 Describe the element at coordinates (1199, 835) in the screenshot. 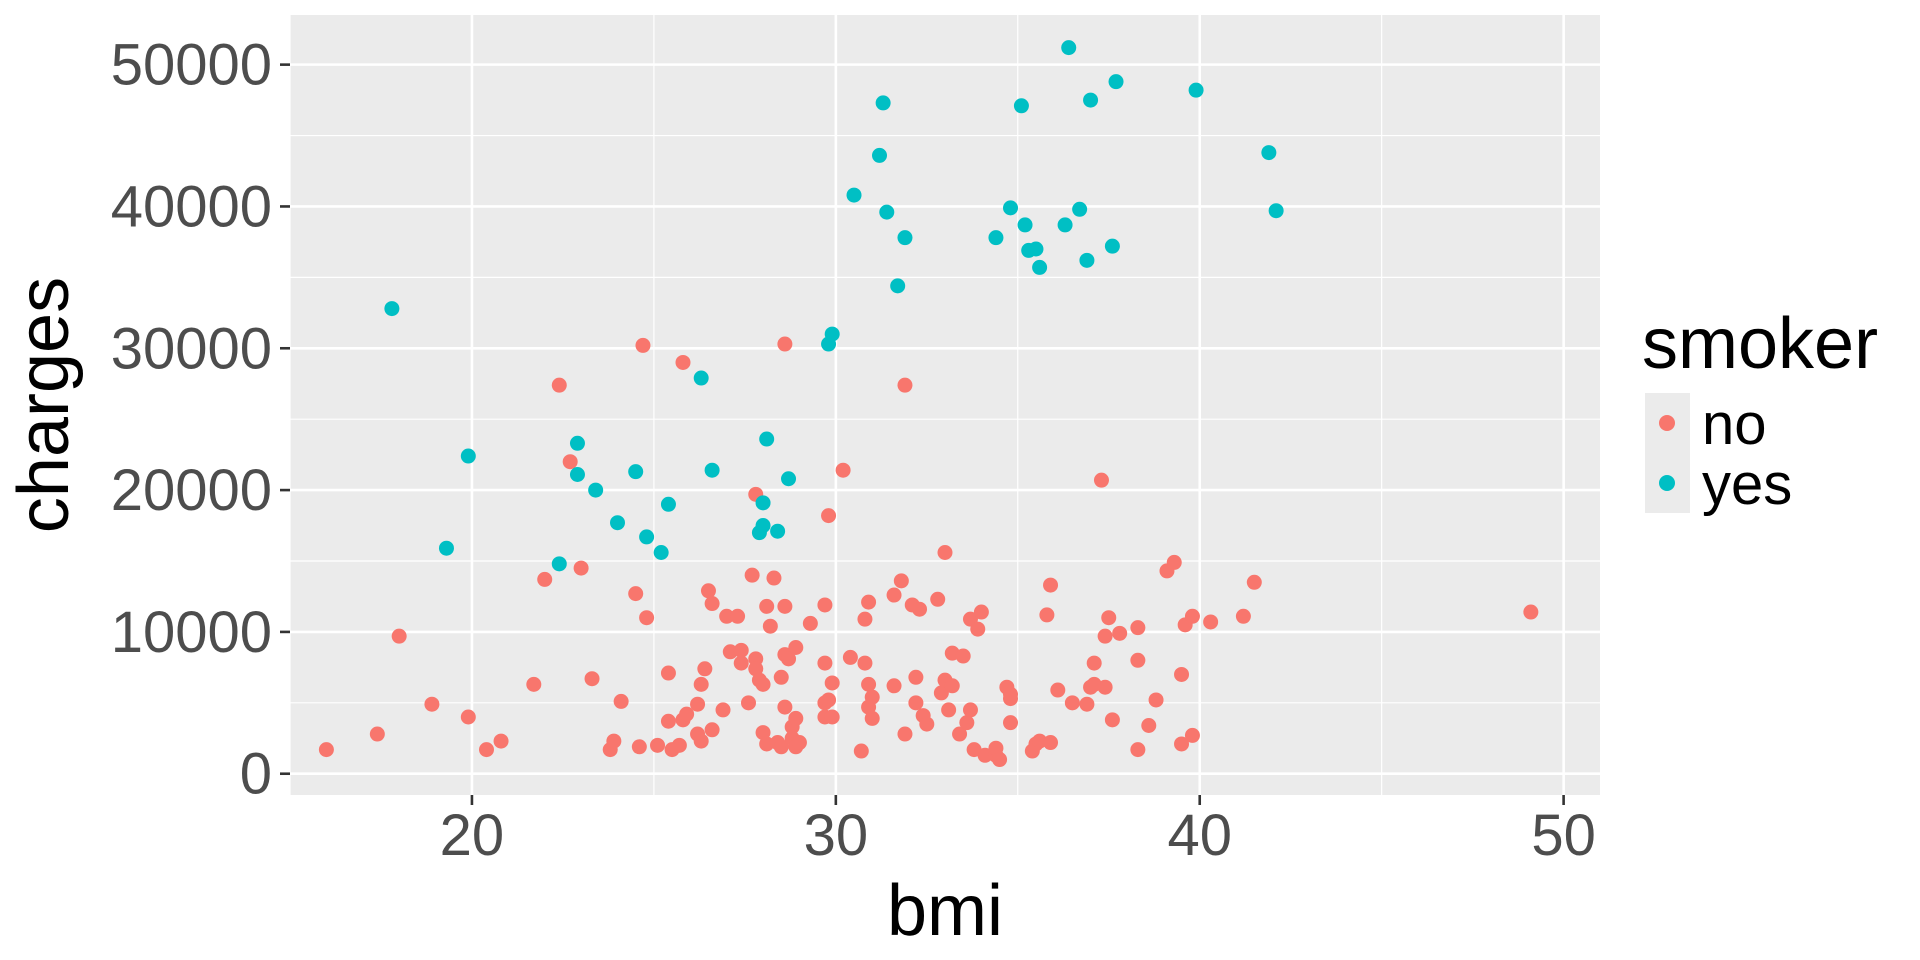

I see `x-tick-label: 40` at that location.